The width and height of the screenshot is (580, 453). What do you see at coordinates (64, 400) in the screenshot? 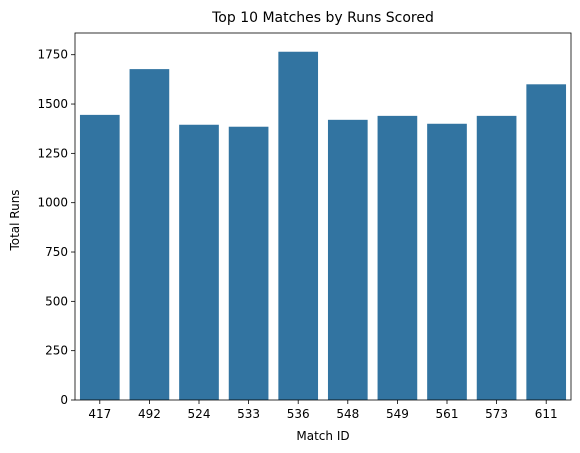
I see `y-tick-label-0: 0` at bounding box center [64, 400].